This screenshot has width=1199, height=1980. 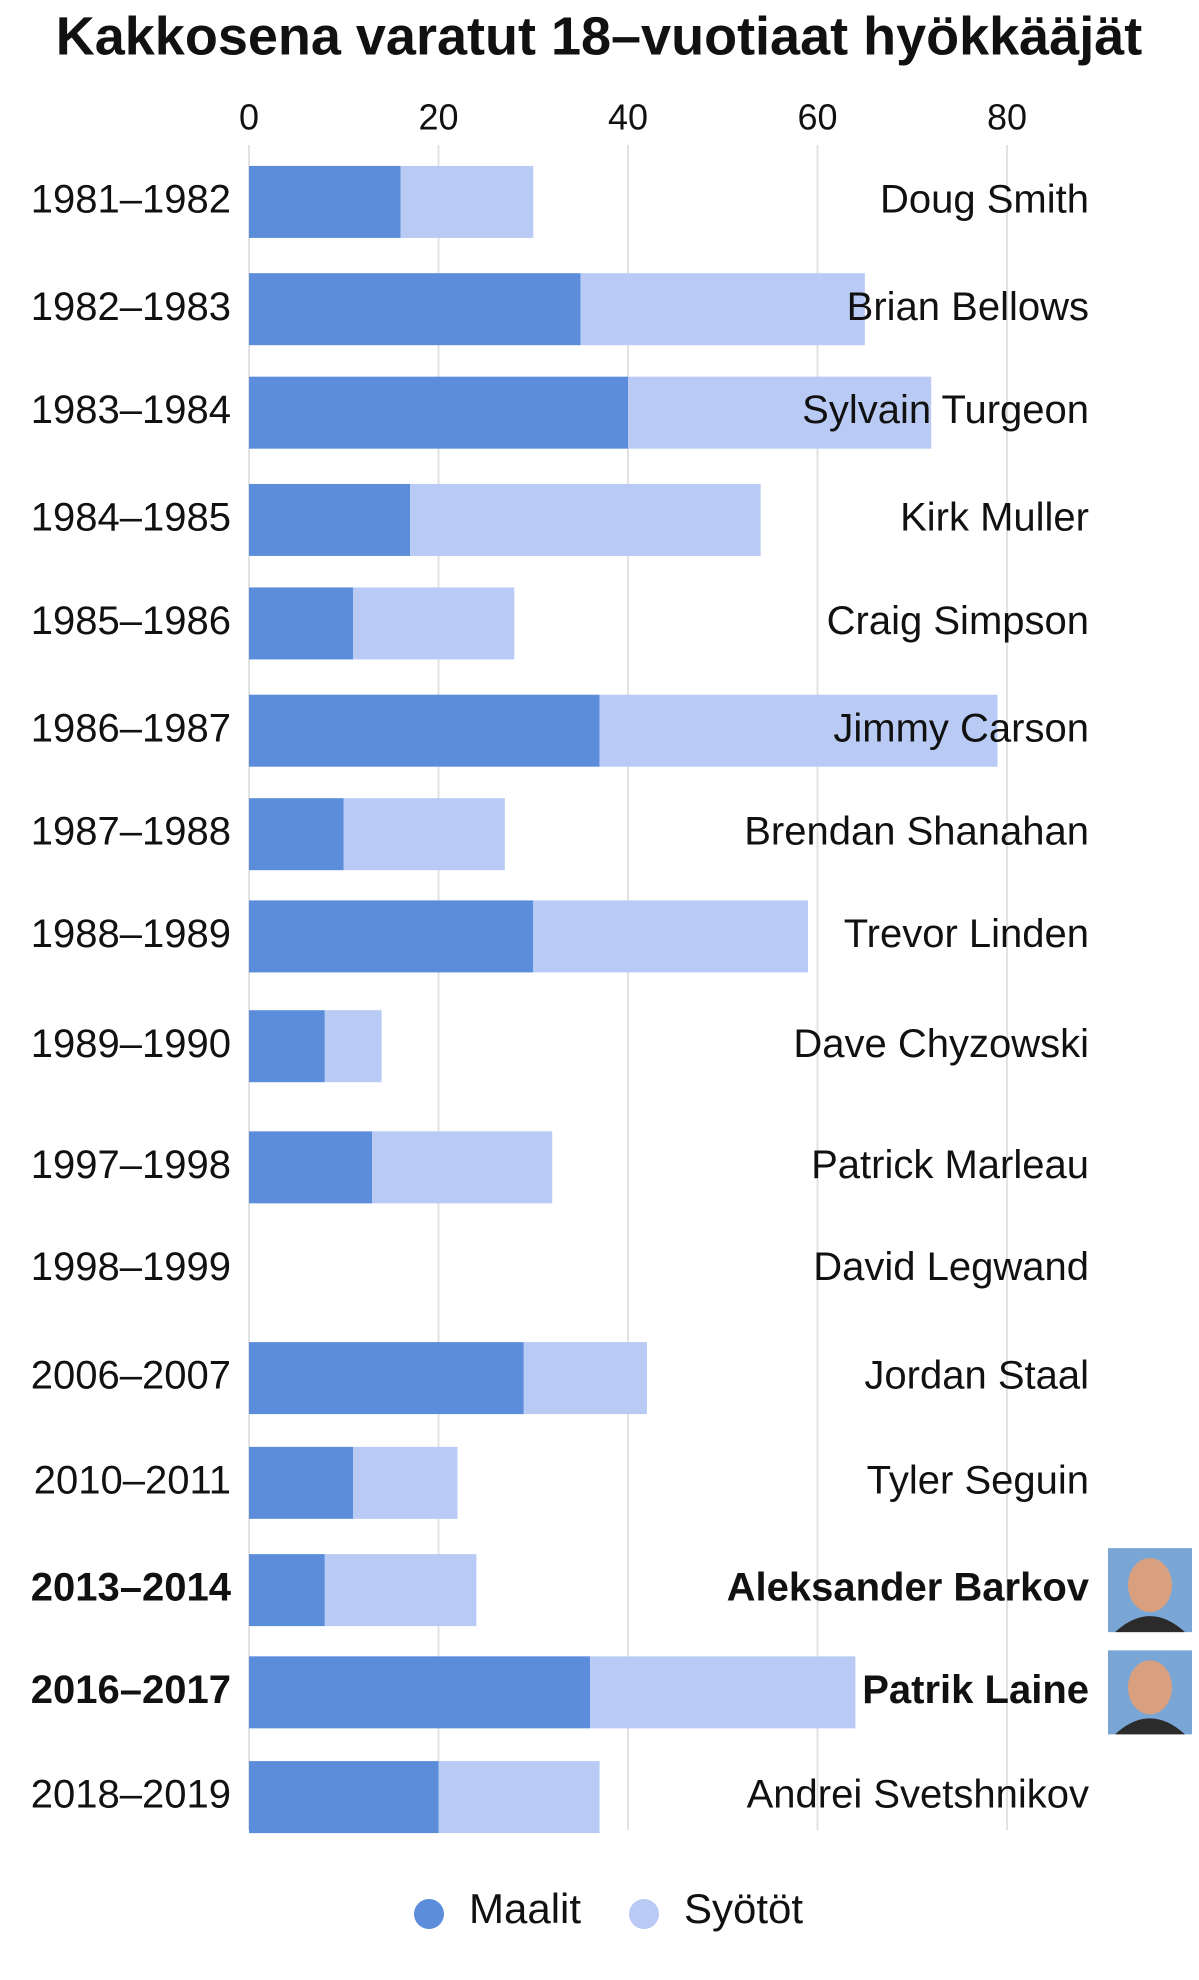 I want to click on x-tick-label: 20, so click(x=438, y=117).